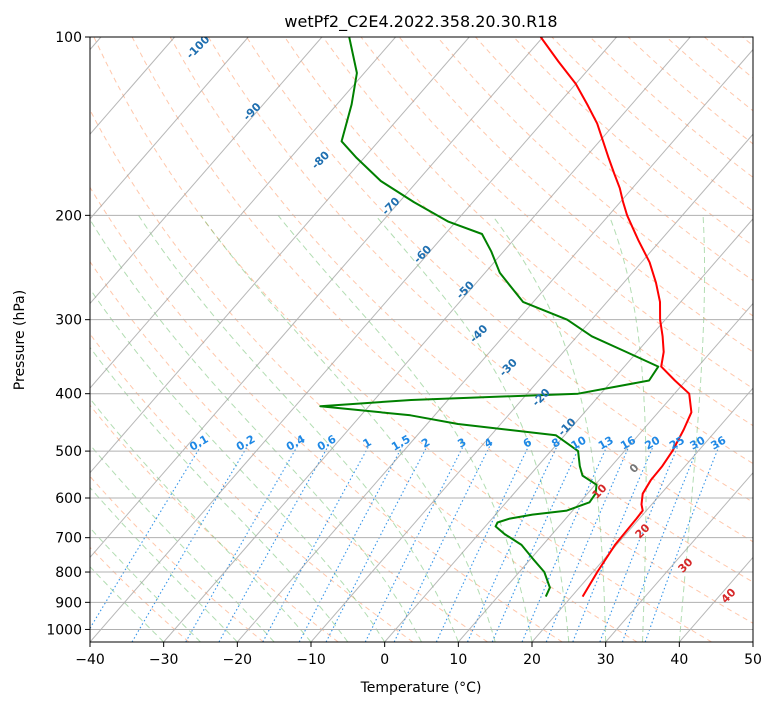  What do you see at coordinates (68, 395) in the screenshot?
I see `y-tick-label: 400` at bounding box center [68, 395].